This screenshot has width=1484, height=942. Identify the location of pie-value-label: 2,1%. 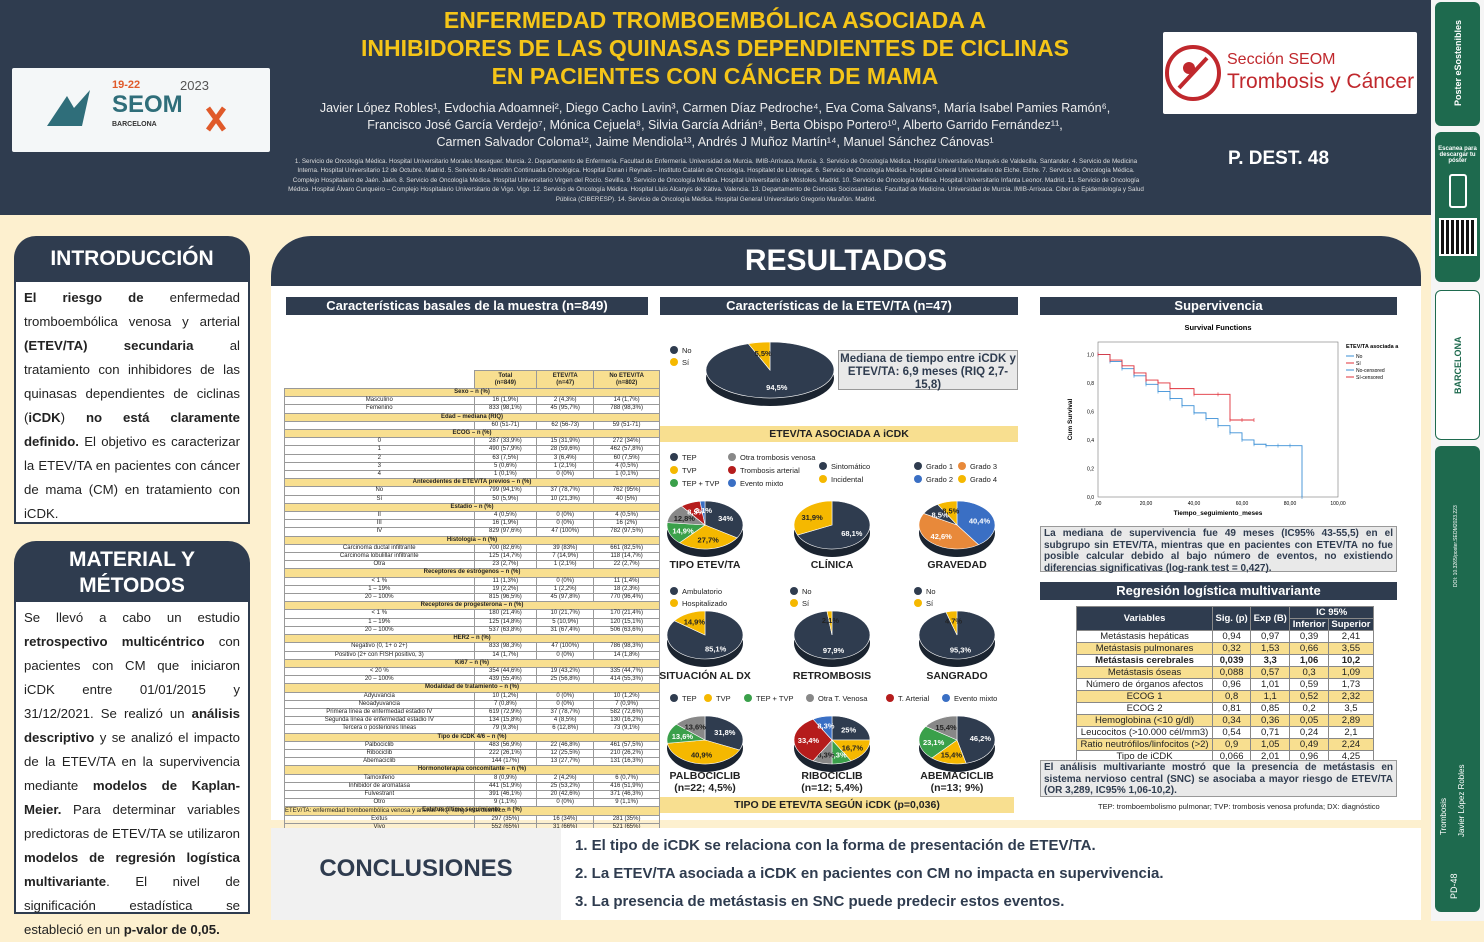
(830, 620).